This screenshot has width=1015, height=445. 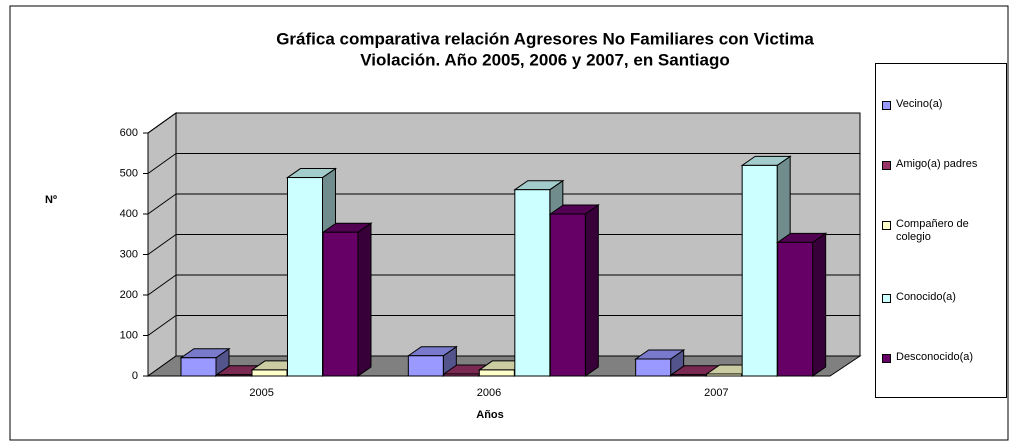 I want to click on legend-item: Desconocido(a), so click(x=941, y=357).